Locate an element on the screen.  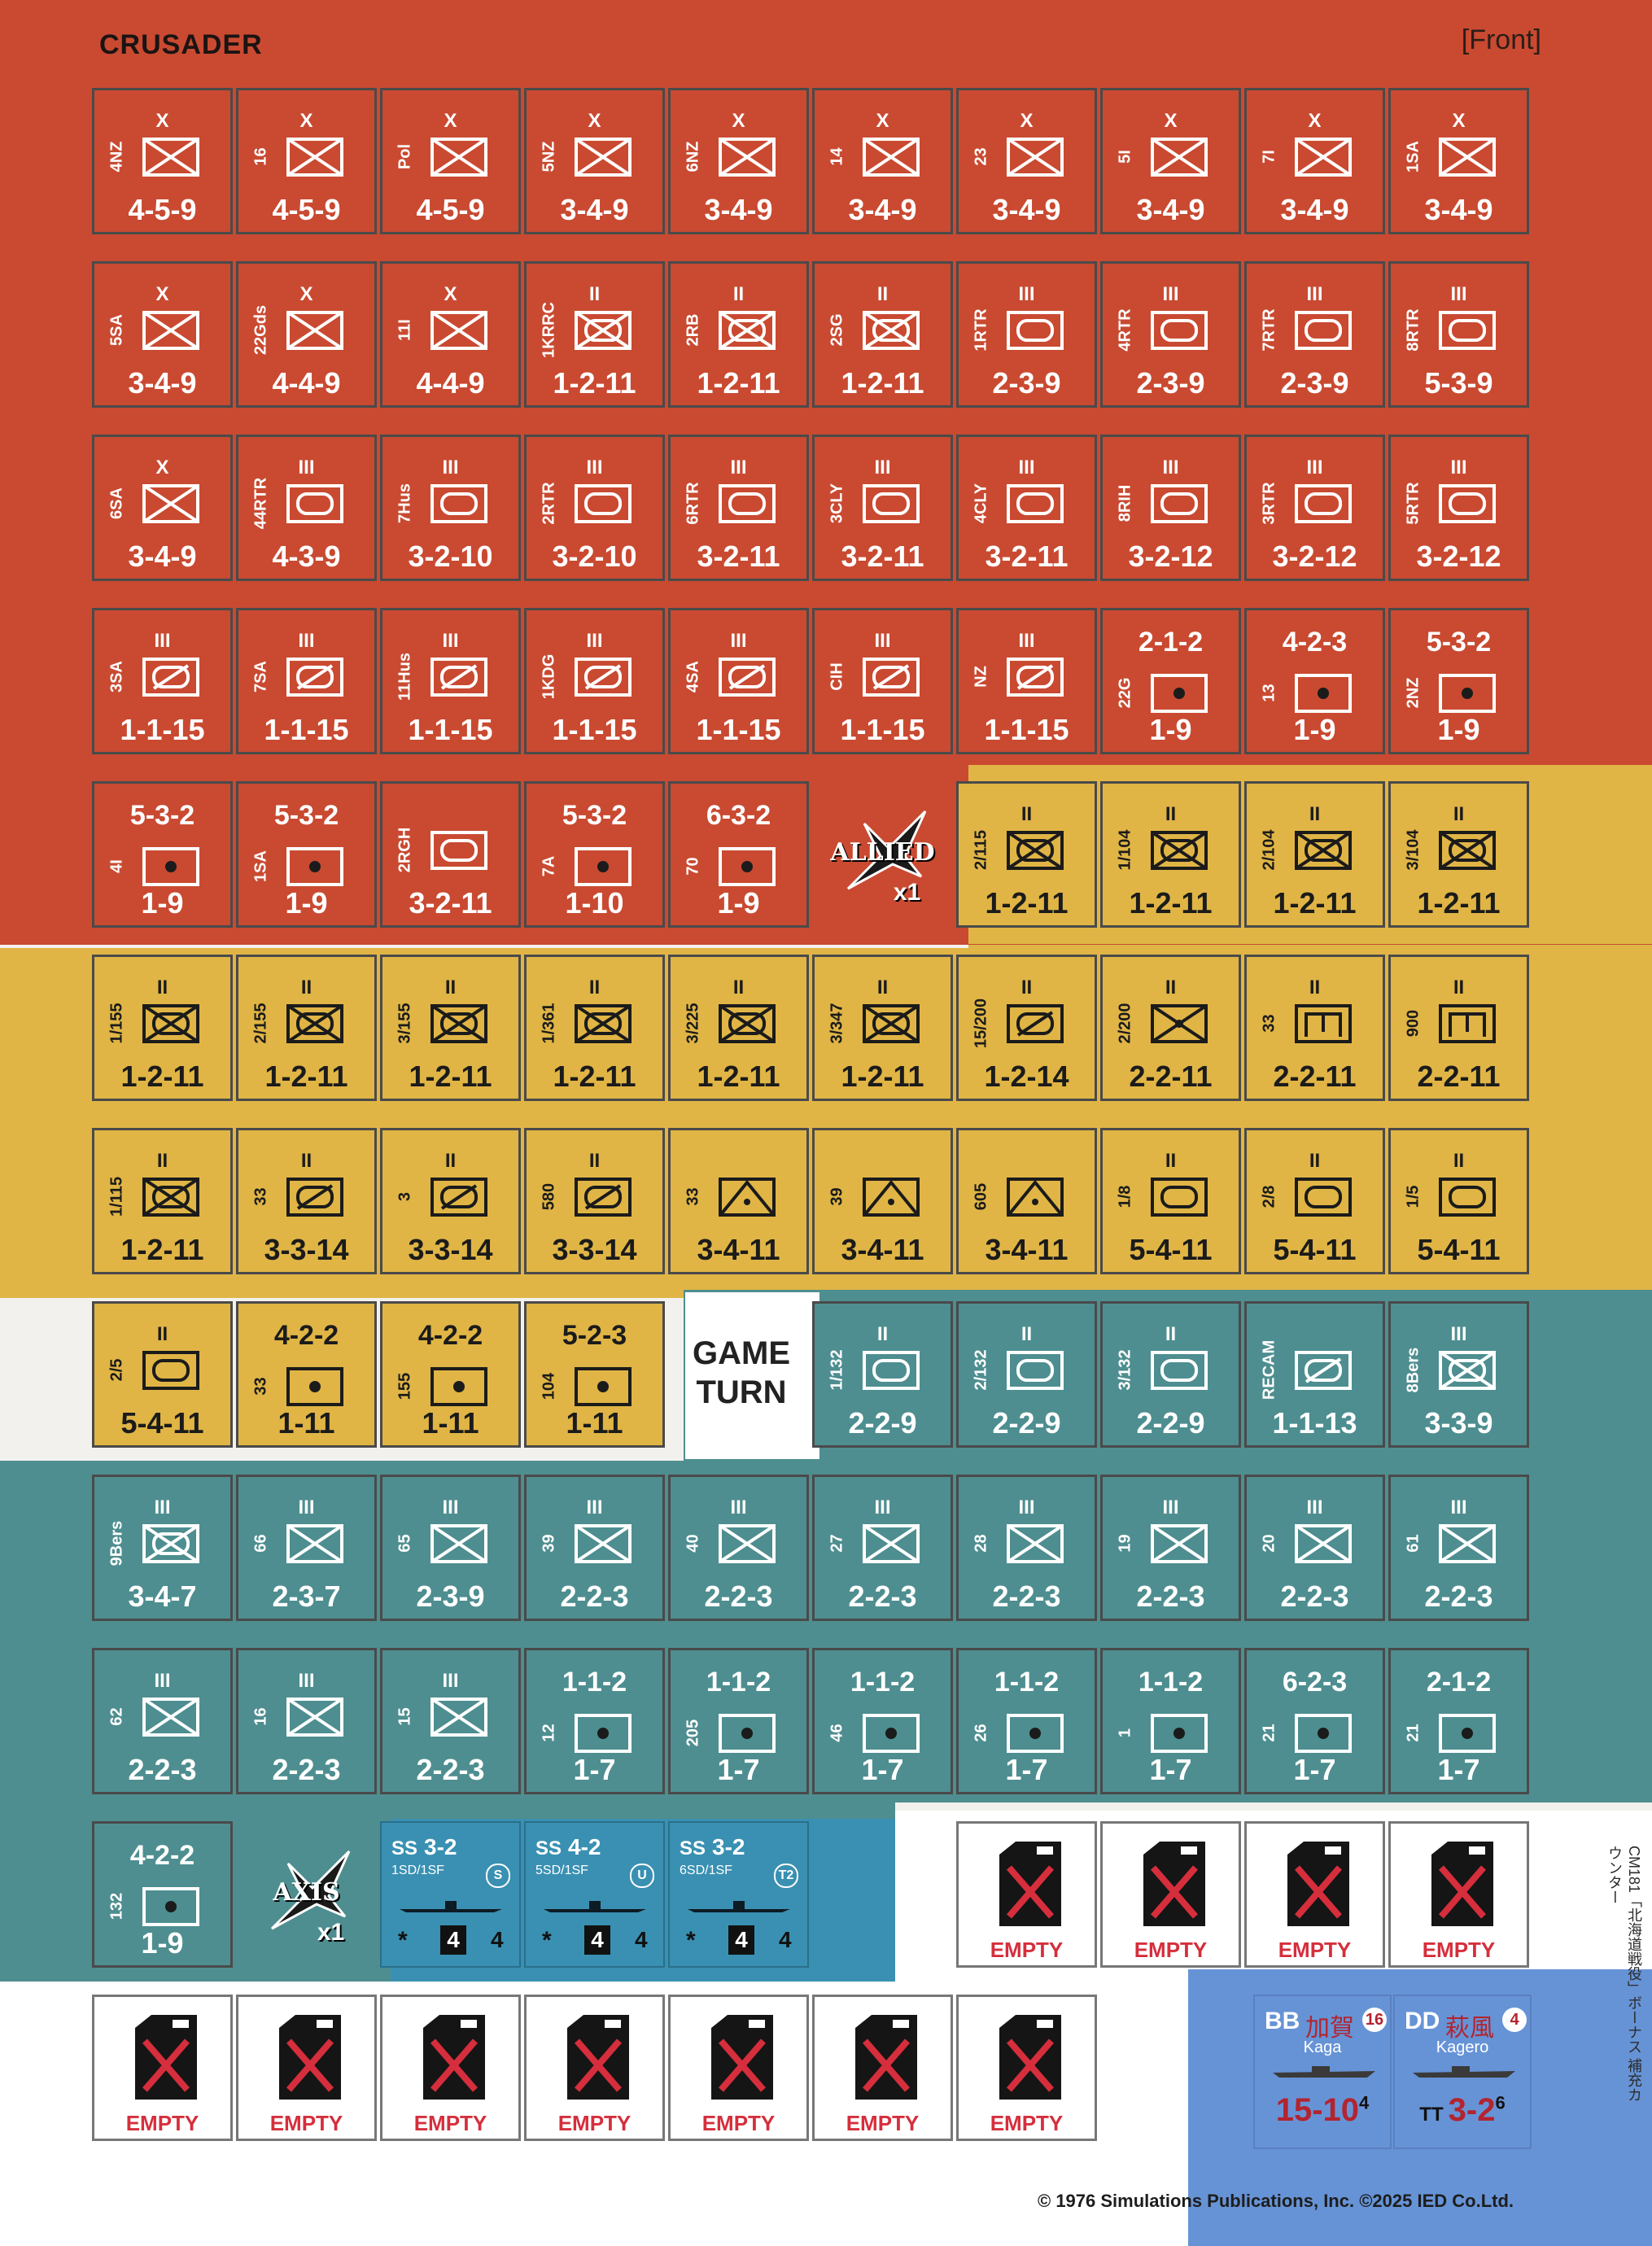
unit-values: 5-4-11 is located at coordinates (1459, 1249).